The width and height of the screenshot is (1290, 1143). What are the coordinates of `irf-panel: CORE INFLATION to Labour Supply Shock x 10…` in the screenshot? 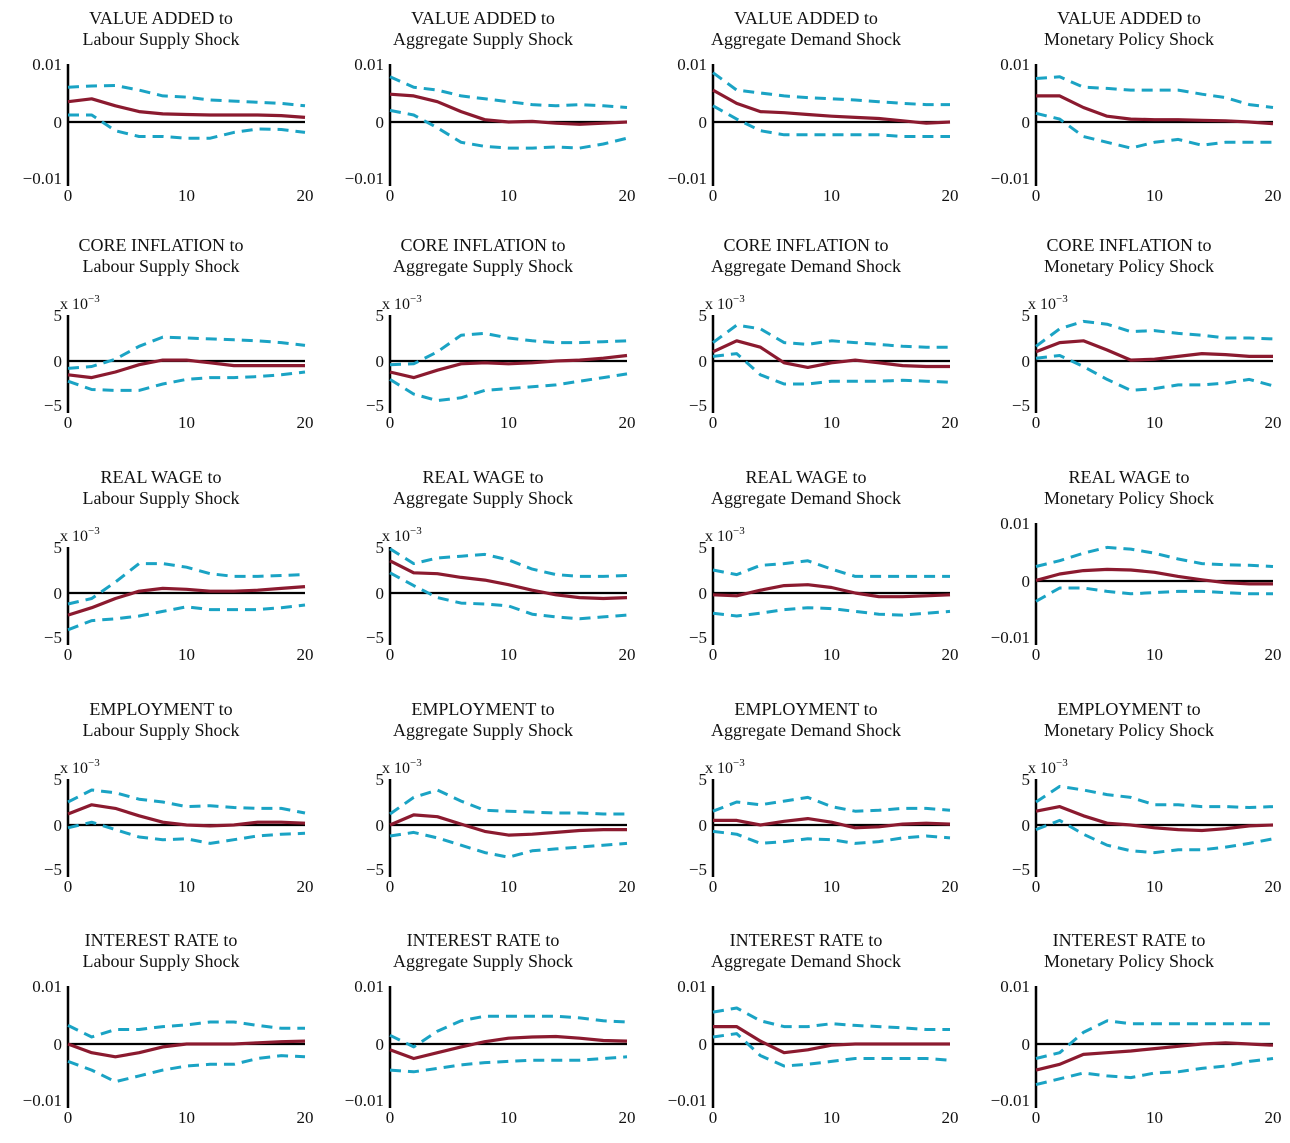 It's located at (161, 337).